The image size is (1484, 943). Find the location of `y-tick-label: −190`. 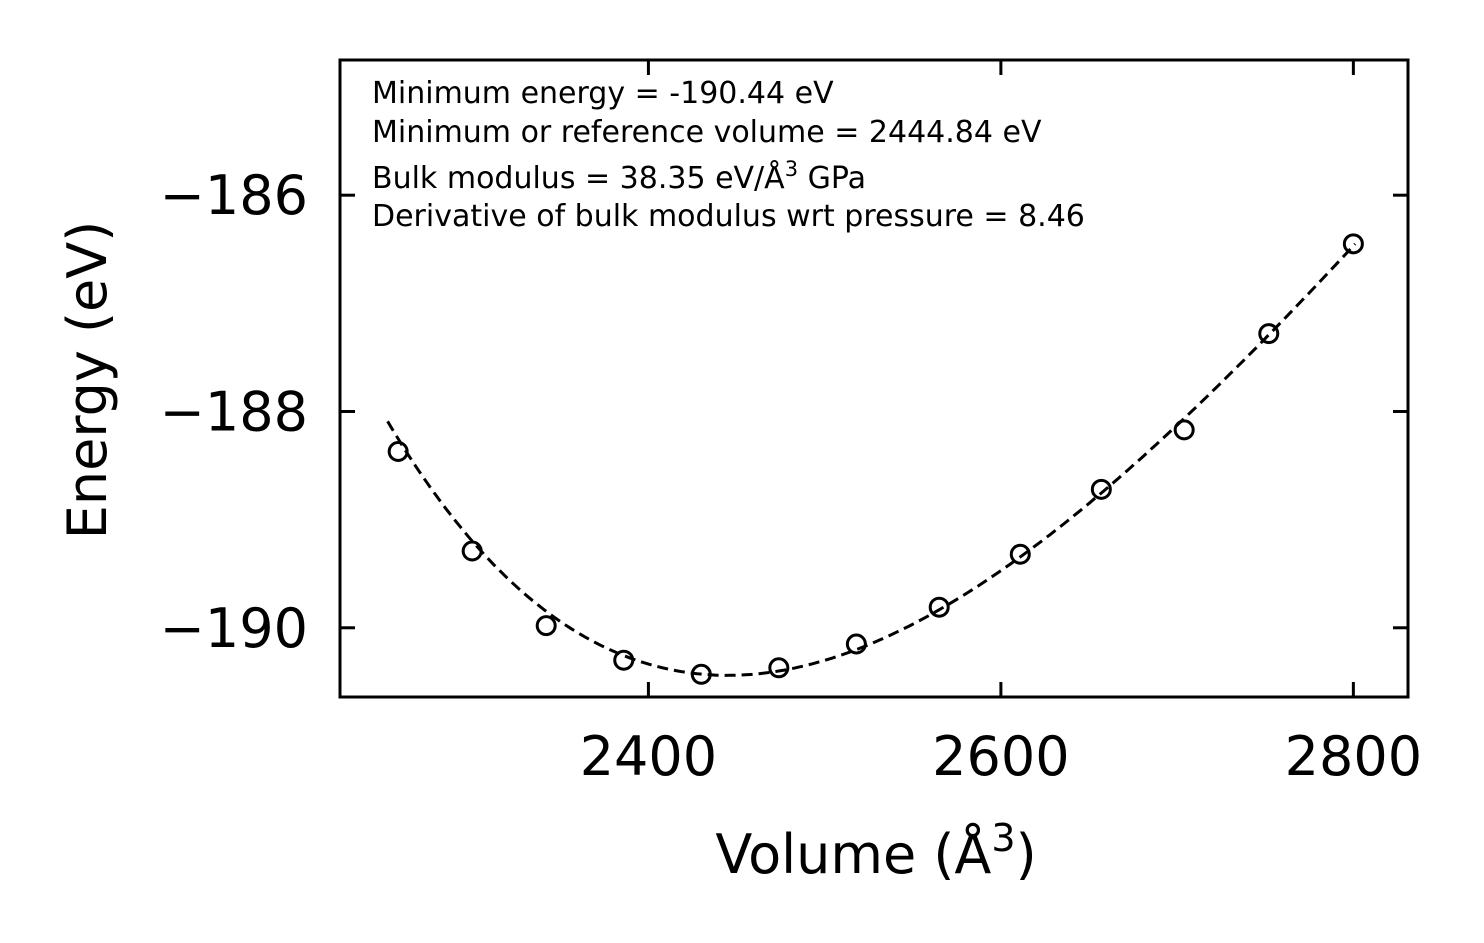

y-tick-label: −190 is located at coordinates (234, 628).